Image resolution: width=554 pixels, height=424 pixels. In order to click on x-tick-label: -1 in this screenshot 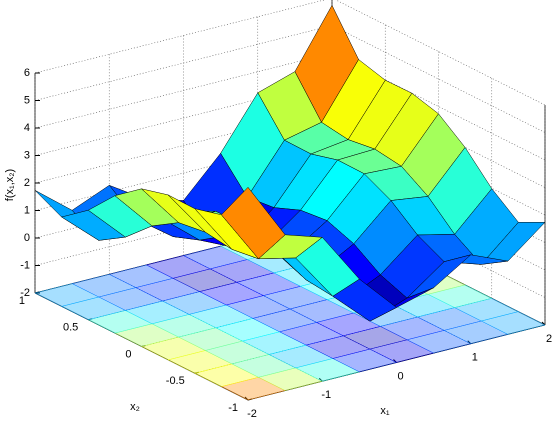, I will do `click(326, 395)`.